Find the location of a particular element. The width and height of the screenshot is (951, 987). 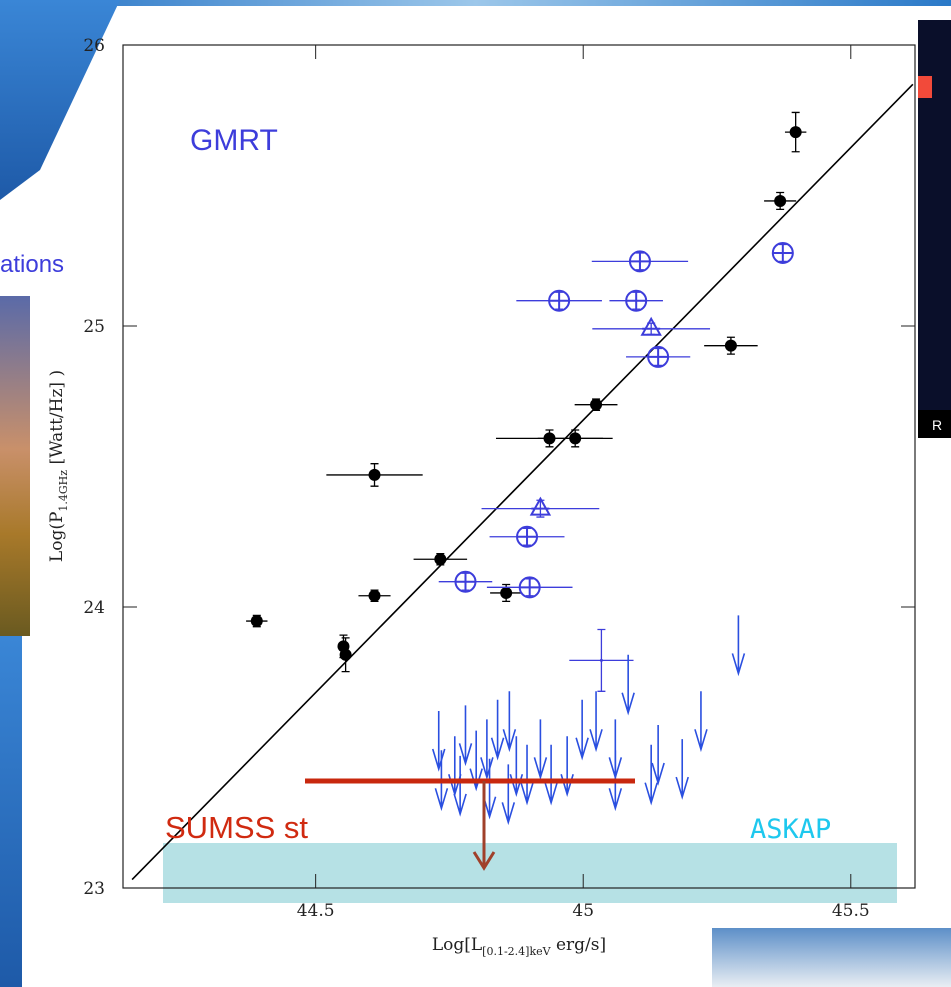

radio-hotspot is located at coordinates (925, 87).